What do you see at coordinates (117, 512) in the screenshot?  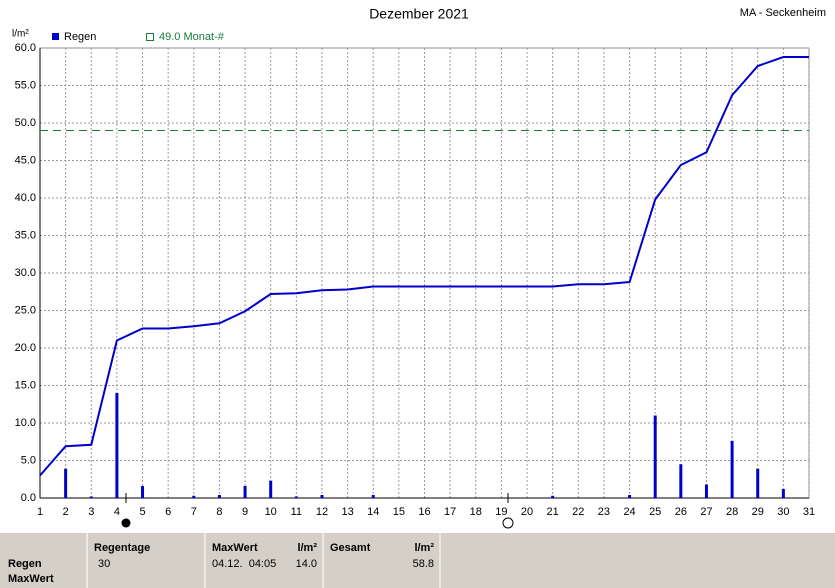 I see `x-tick-label: 4` at bounding box center [117, 512].